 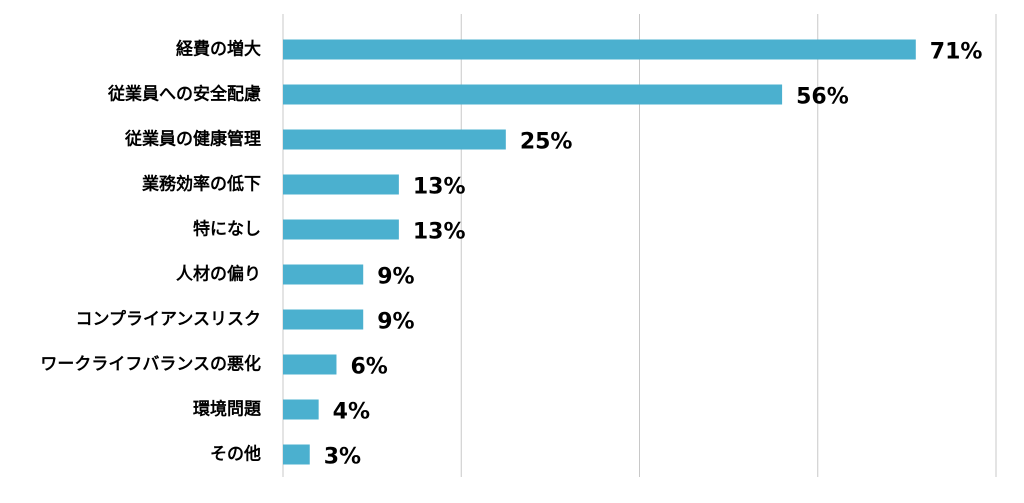 What do you see at coordinates (227, 409) in the screenshot?
I see `y-tick-label: 環境問題` at bounding box center [227, 409].